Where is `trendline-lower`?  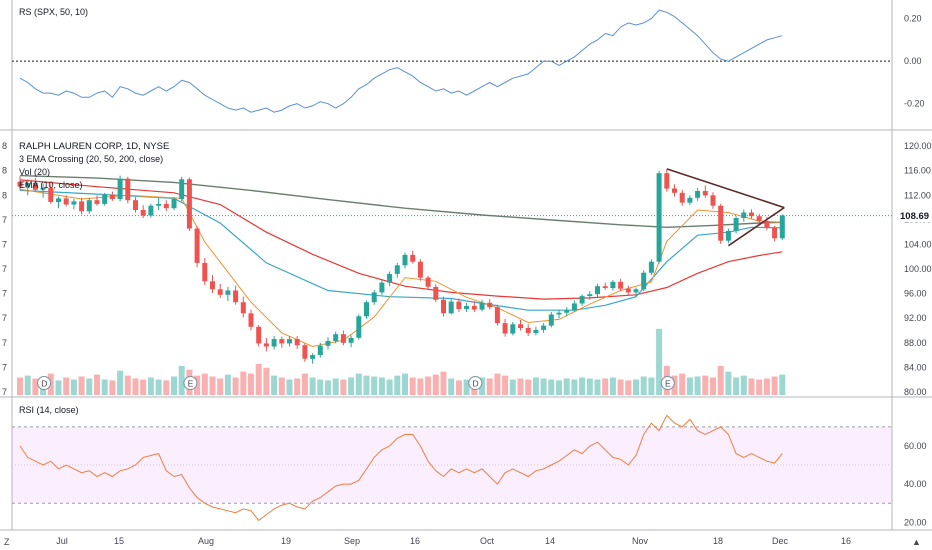
trendline-lower is located at coordinates (756, 226).